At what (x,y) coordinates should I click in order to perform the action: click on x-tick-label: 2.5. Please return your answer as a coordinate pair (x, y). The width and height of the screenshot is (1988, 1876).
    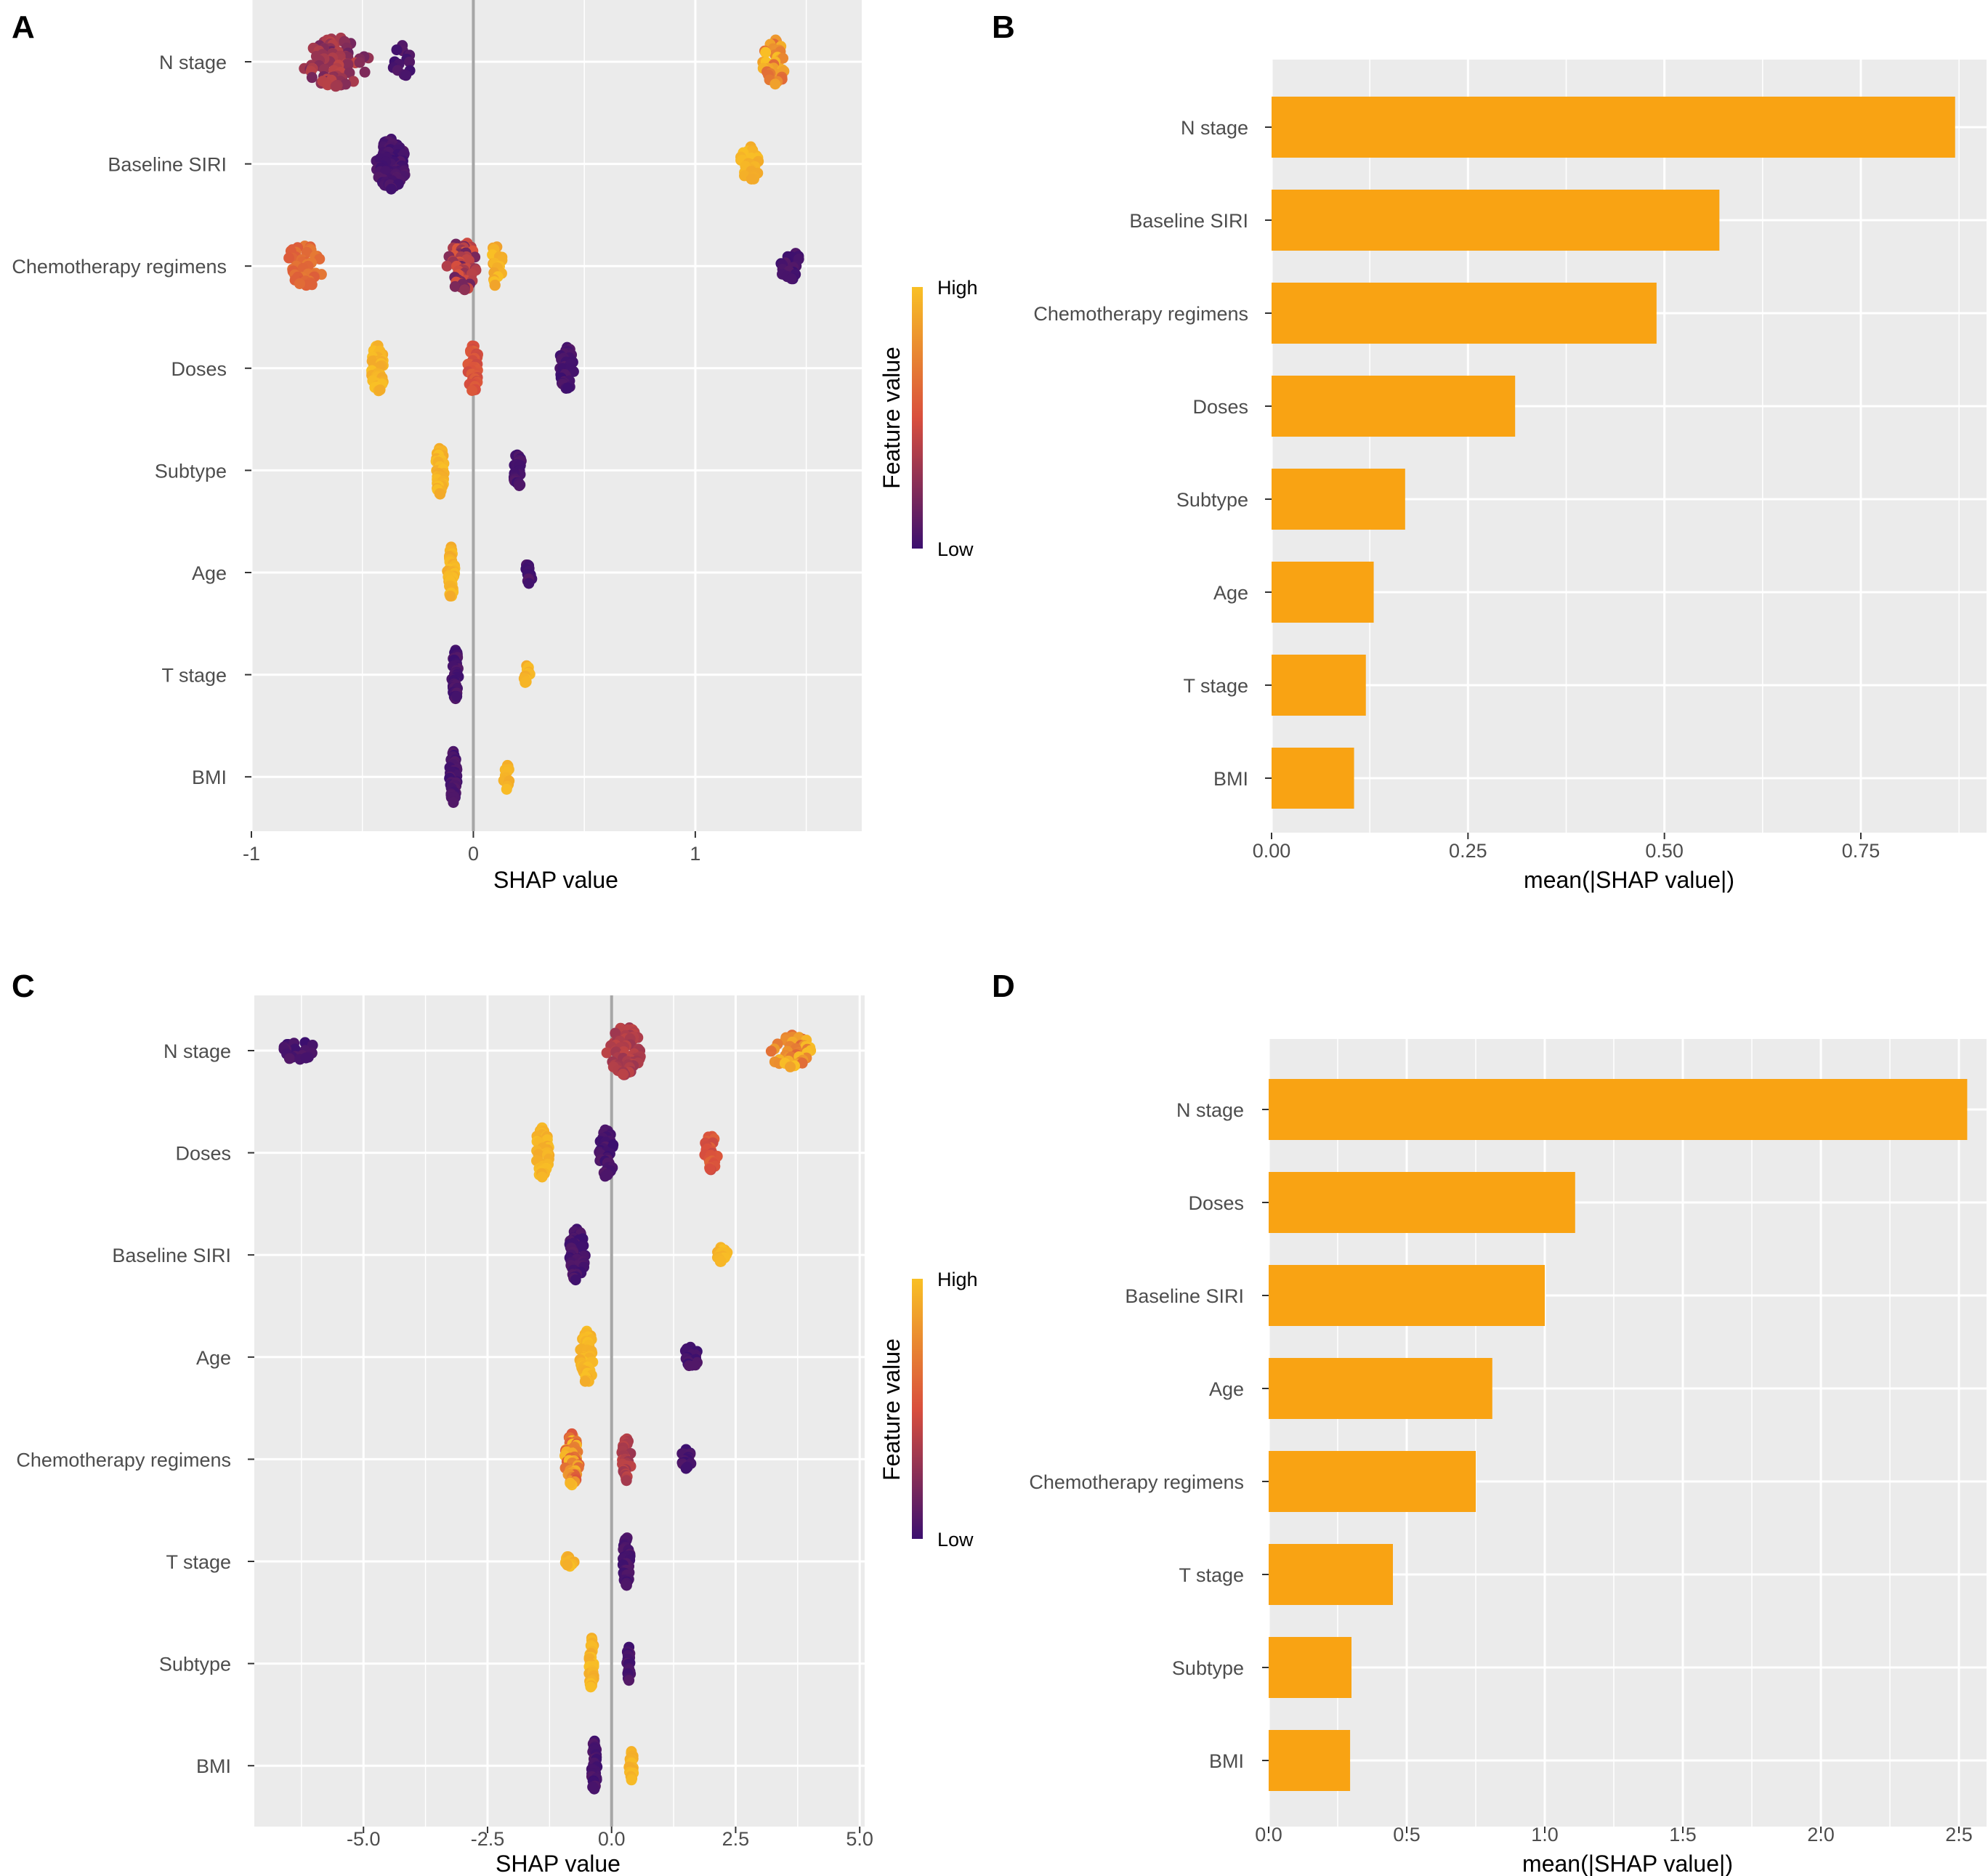
    Looking at the image, I should click on (1959, 1834).